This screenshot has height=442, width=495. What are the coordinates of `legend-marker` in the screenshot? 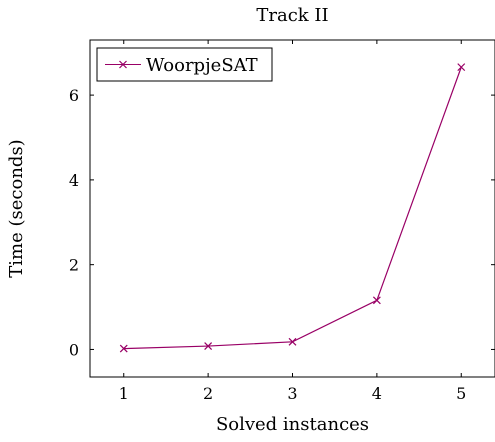 It's located at (123, 64).